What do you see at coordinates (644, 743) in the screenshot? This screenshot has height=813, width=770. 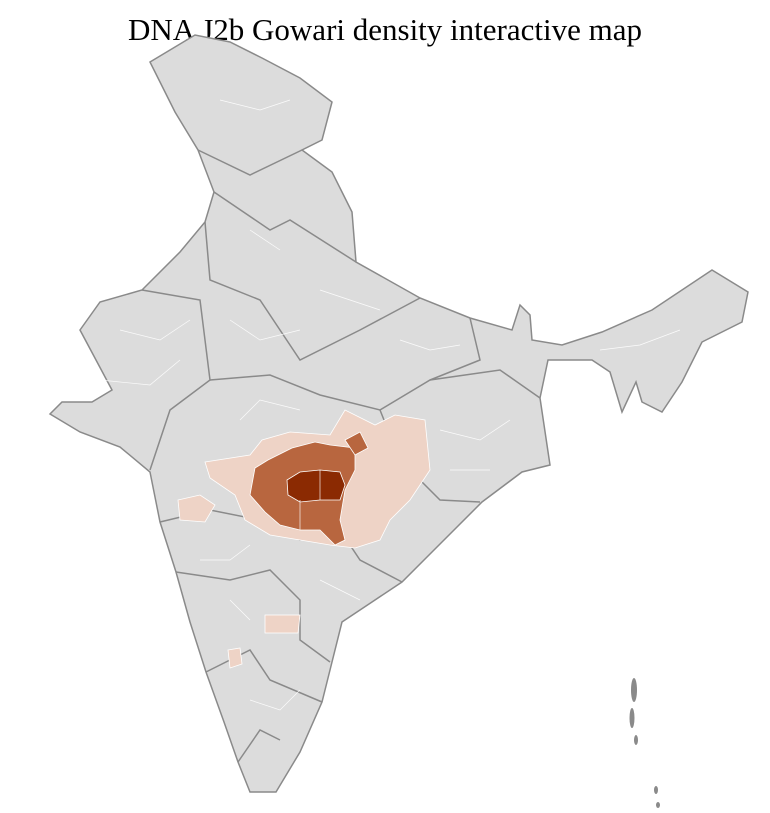 I see `andaman-islands` at bounding box center [644, 743].